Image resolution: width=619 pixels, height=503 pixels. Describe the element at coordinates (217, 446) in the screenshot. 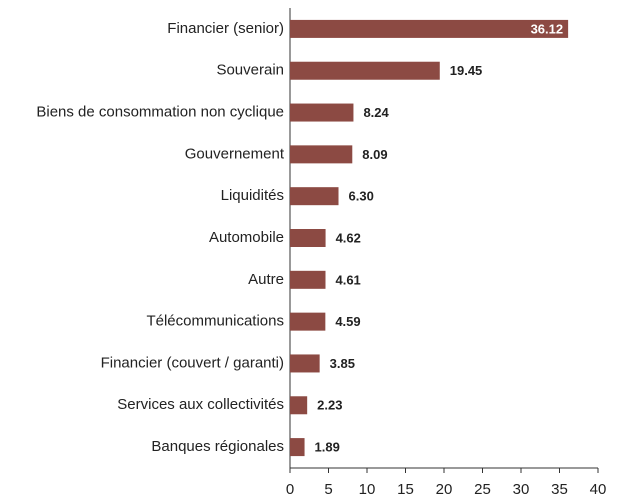

I see `y-tick-label: Banques régionales` at that location.